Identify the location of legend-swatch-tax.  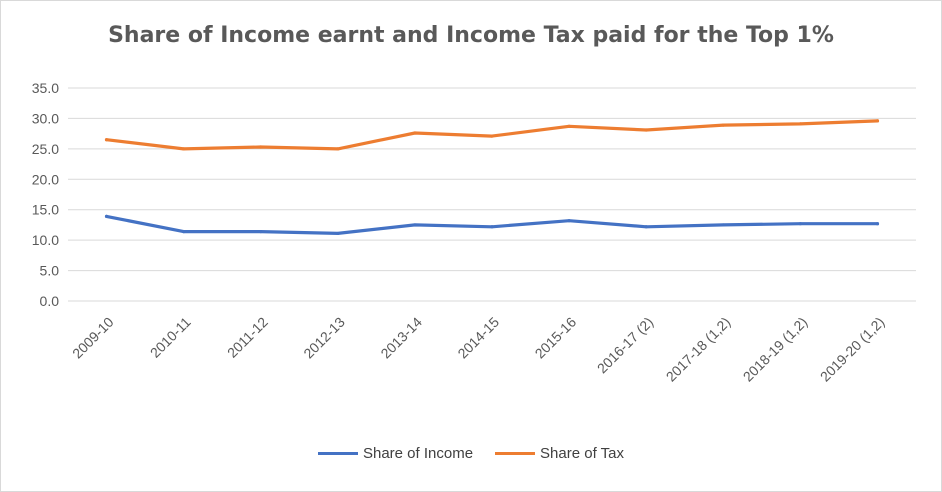
(515, 453).